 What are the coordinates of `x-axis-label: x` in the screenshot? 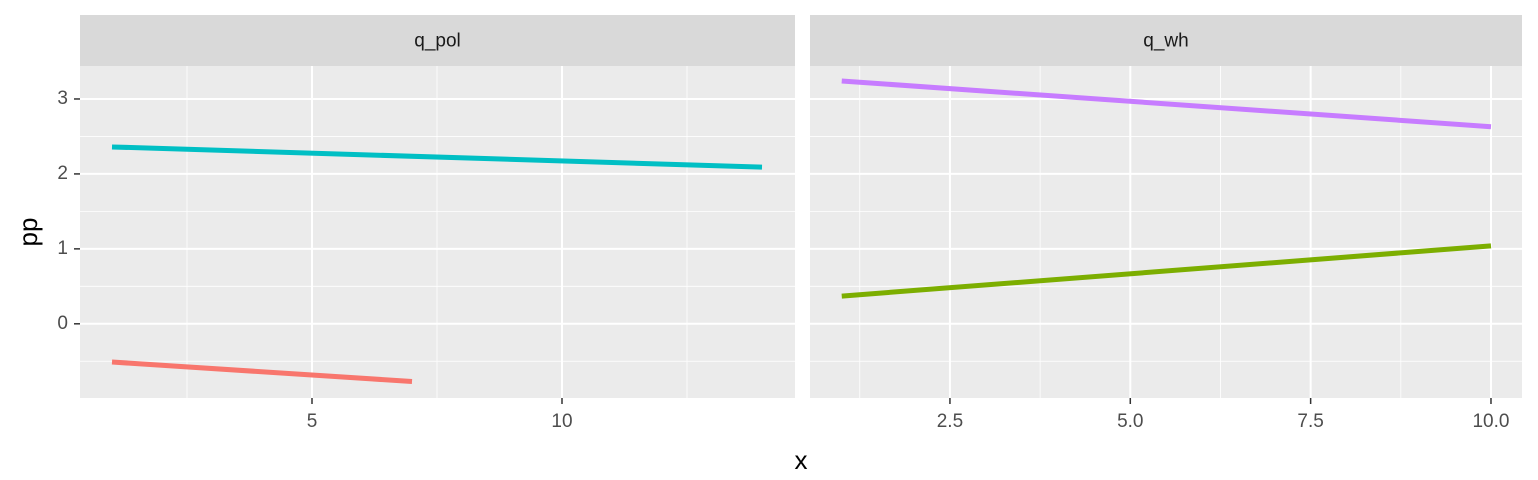 It's located at (801, 460).